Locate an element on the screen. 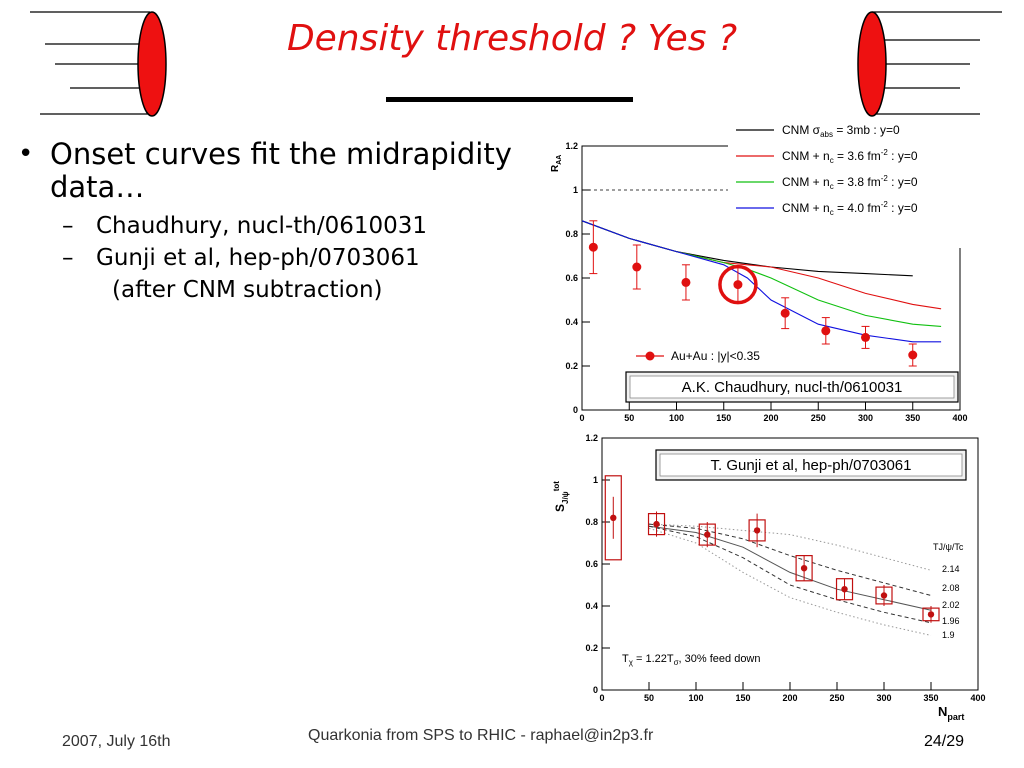  sub-bullet-item: – Gunji et al, hep-ph/0703061 is located at coordinates (268, 258).